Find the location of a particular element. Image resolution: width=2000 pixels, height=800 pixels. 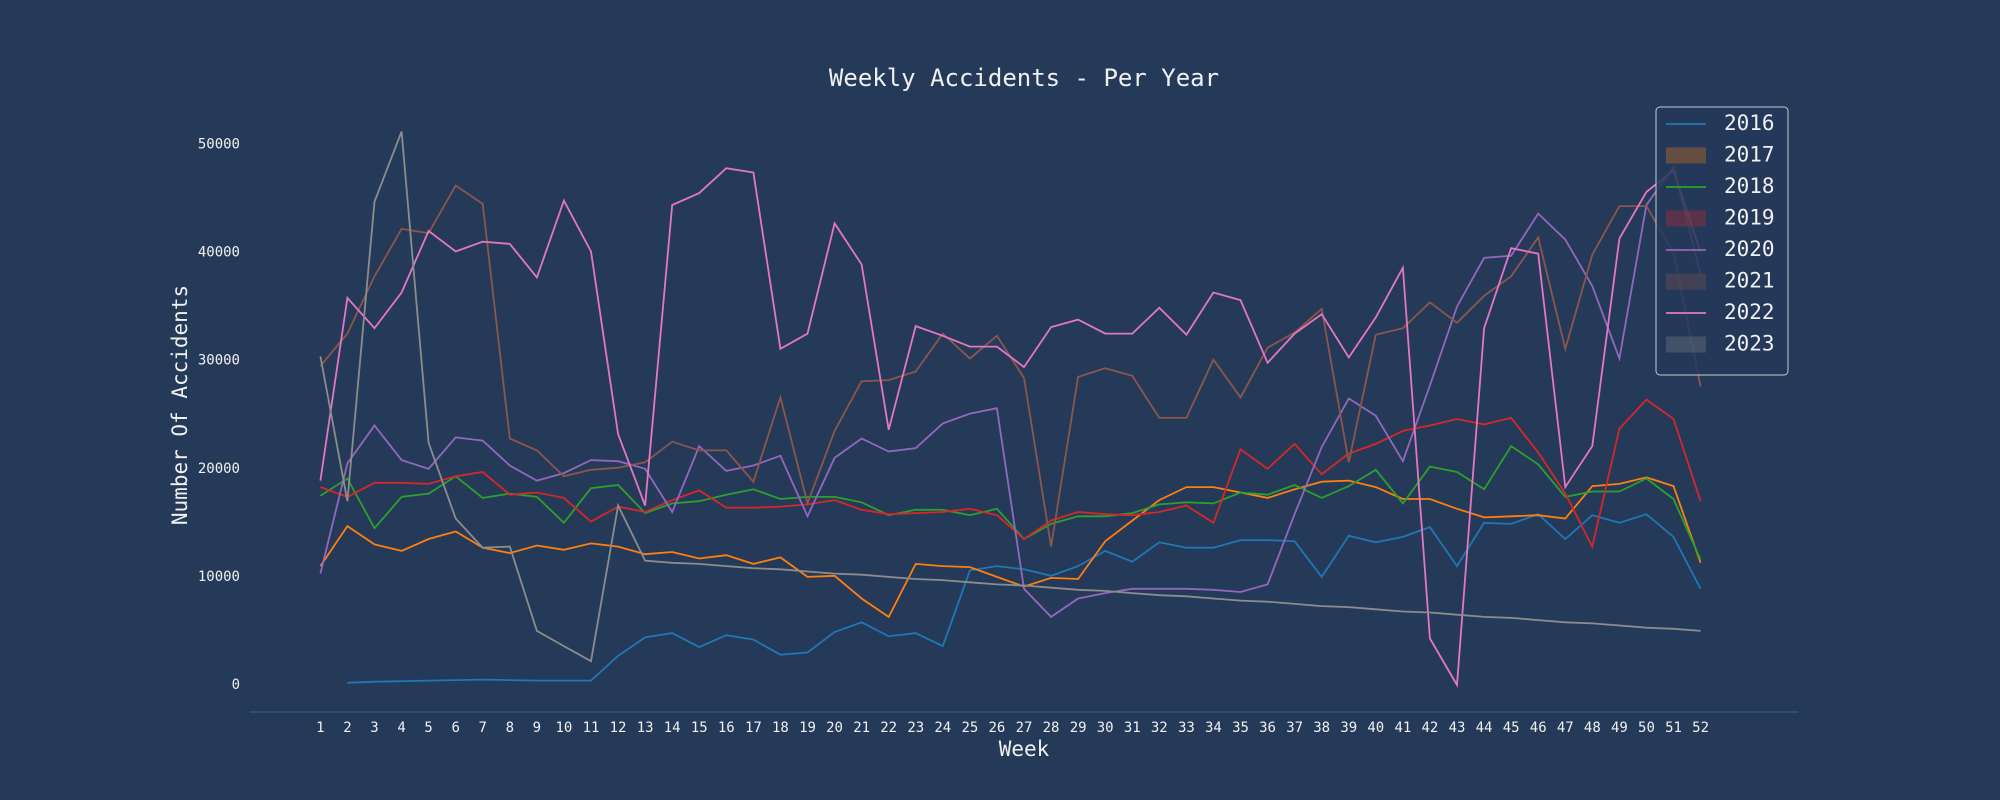

y-tick-label: 30000 is located at coordinates (219, 361).